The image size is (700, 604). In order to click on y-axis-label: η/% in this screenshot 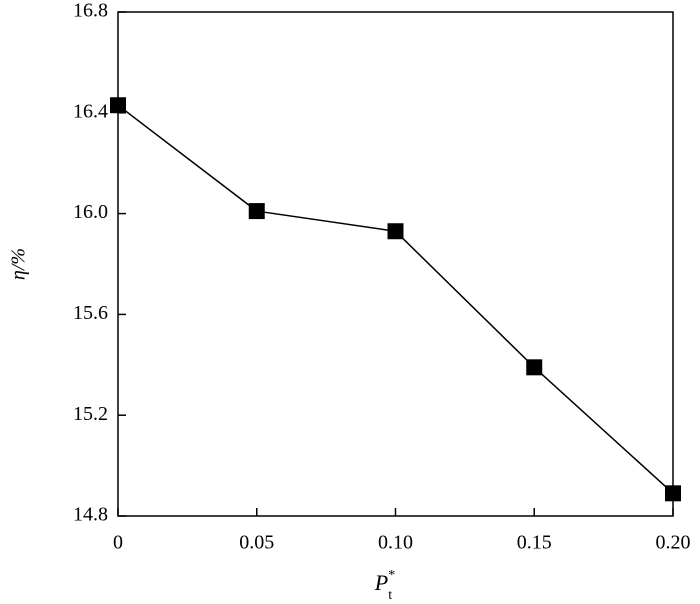, I will do `click(19, 264)`.